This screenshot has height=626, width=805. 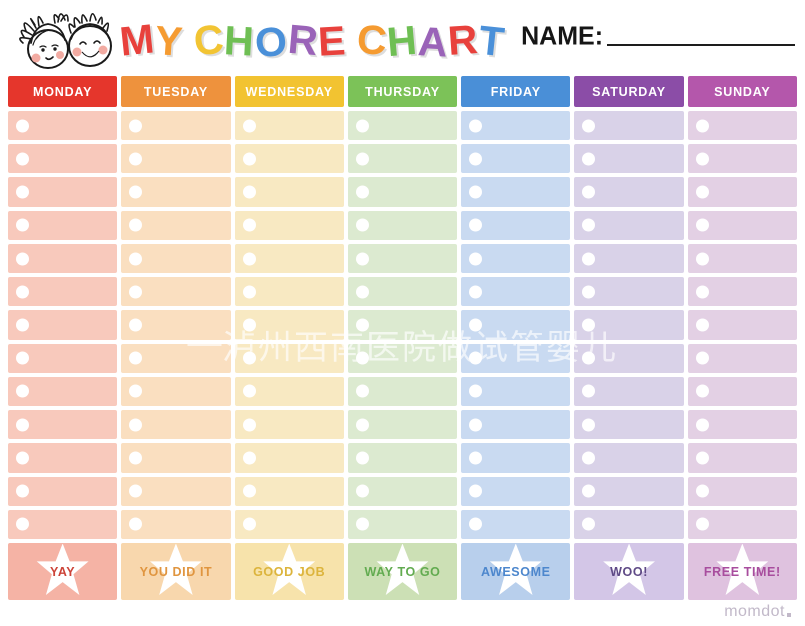 I want to click on day-header-monday: MONDAY, so click(x=63, y=91).